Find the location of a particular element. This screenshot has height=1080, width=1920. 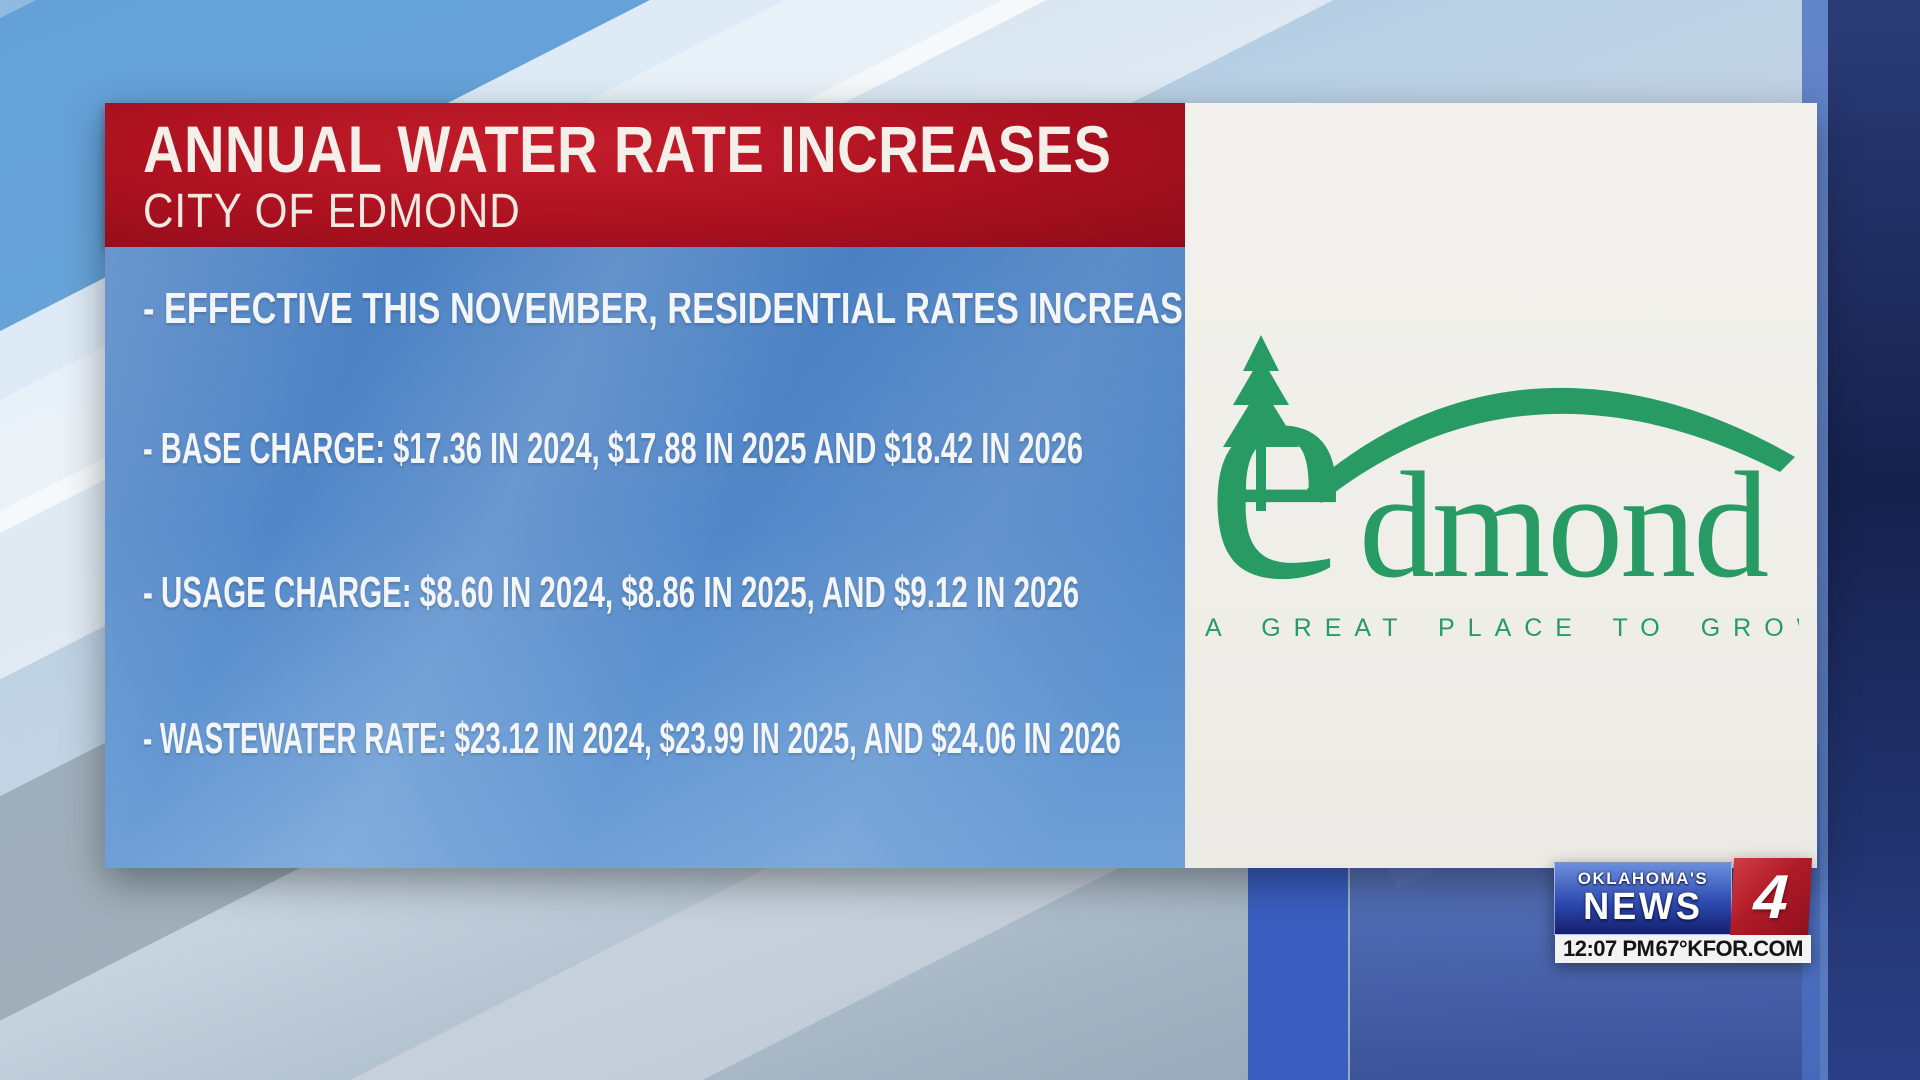

news4-logo: OKLAHOMA'S NEWS is located at coordinates (1643, 898).